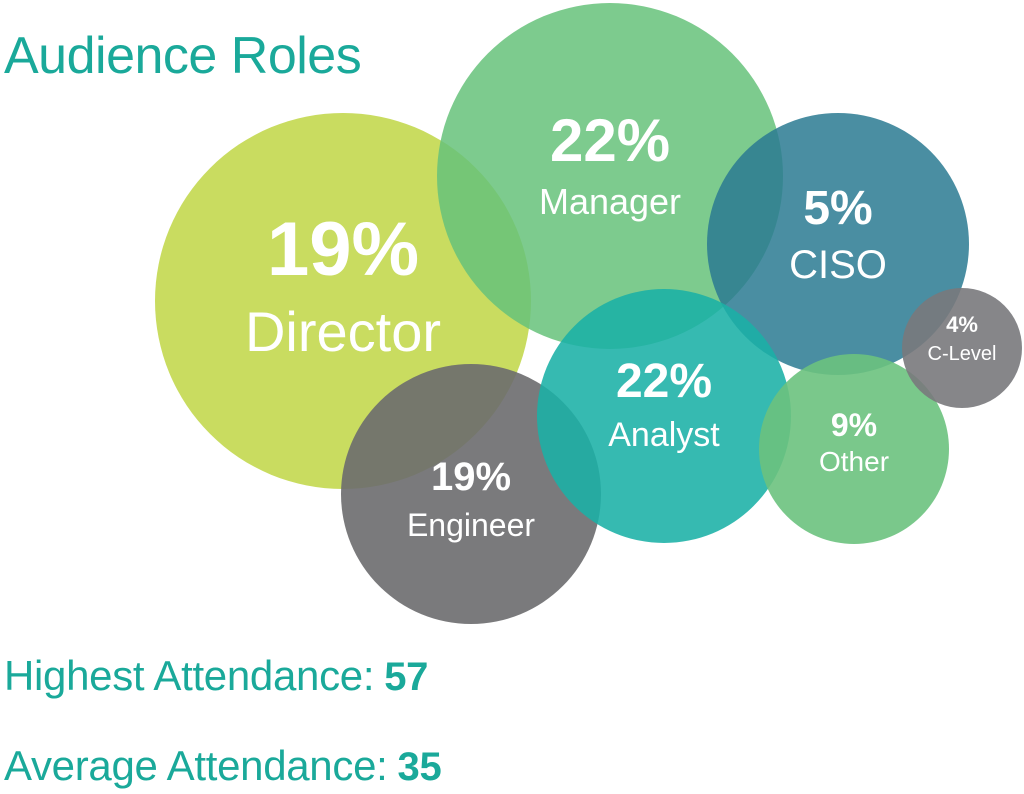  What do you see at coordinates (419, 767) in the screenshot?
I see `average-attendance-value: 35` at bounding box center [419, 767].